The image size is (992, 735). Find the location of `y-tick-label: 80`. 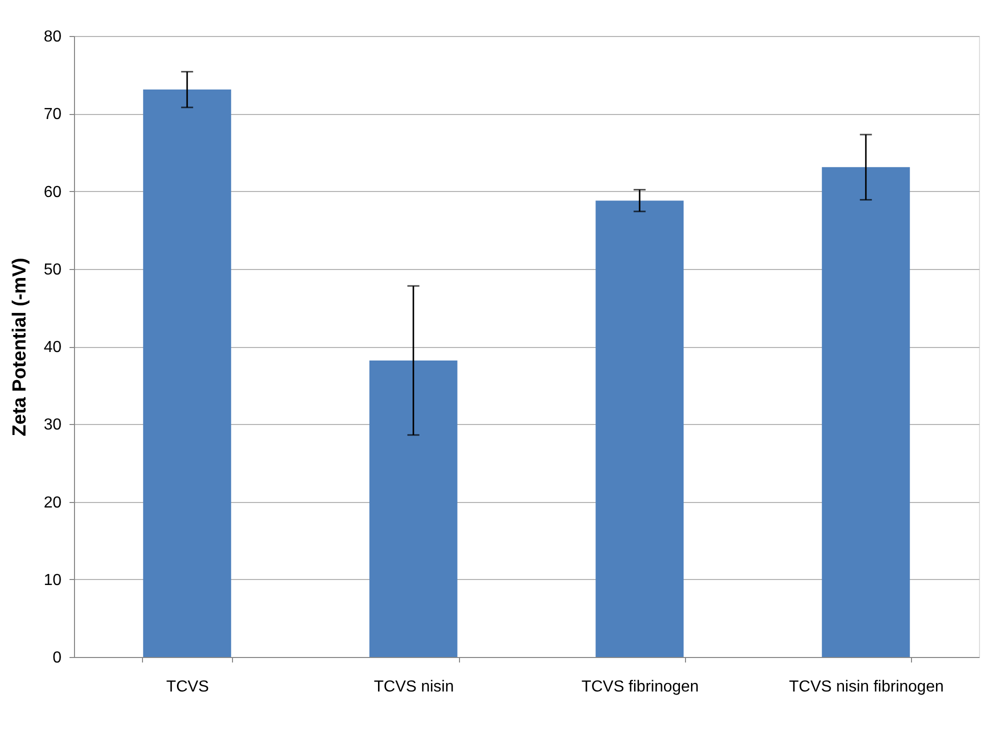

y-tick-label: 80 is located at coordinates (53, 37).